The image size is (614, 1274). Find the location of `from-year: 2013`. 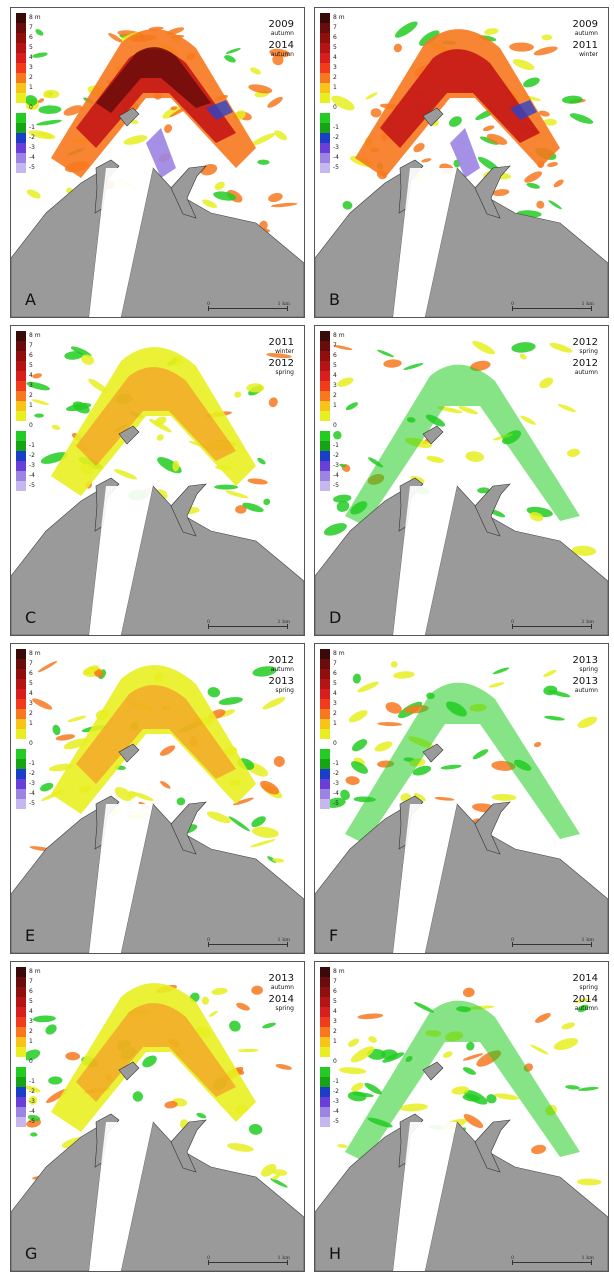

from-year: 2013 is located at coordinates (585, 660).